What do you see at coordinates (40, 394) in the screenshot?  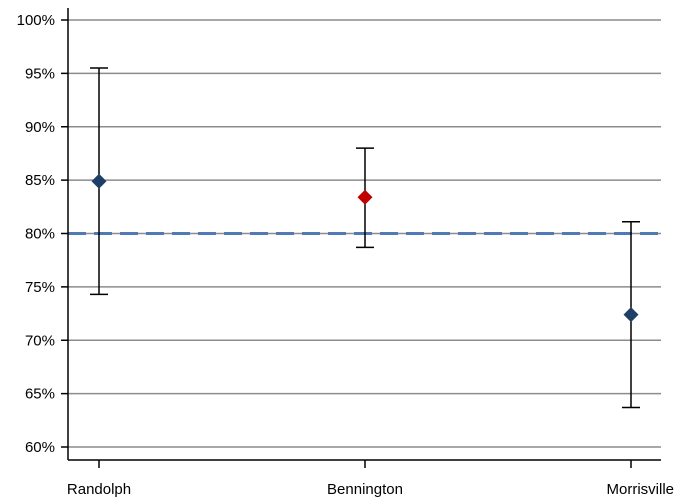 I see `y-tick-label: 65%` at bounding box center [40, 394].